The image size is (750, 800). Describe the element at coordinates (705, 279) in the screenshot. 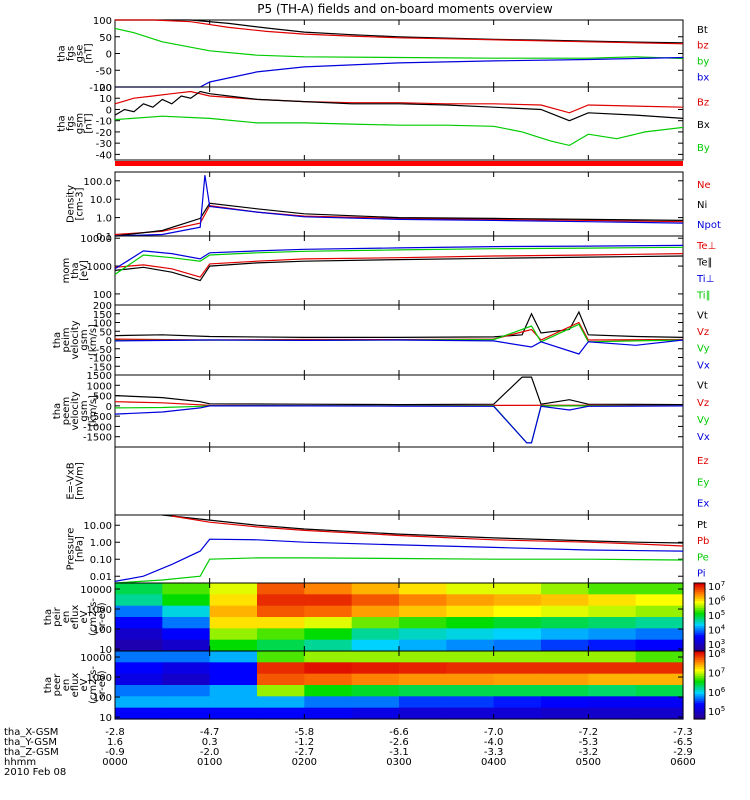

I see `legend-Ti⊥: Ti⊥` at that location.